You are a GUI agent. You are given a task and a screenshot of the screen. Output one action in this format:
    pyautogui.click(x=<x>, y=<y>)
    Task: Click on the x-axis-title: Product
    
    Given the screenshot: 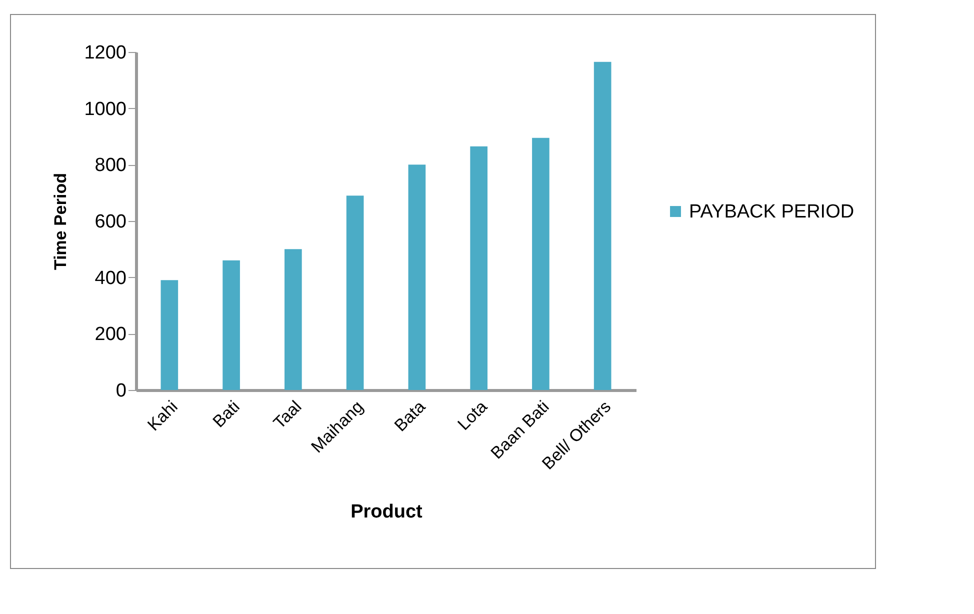 What is the action you would take?
    pyautogui.click(x=387, y=512)
    